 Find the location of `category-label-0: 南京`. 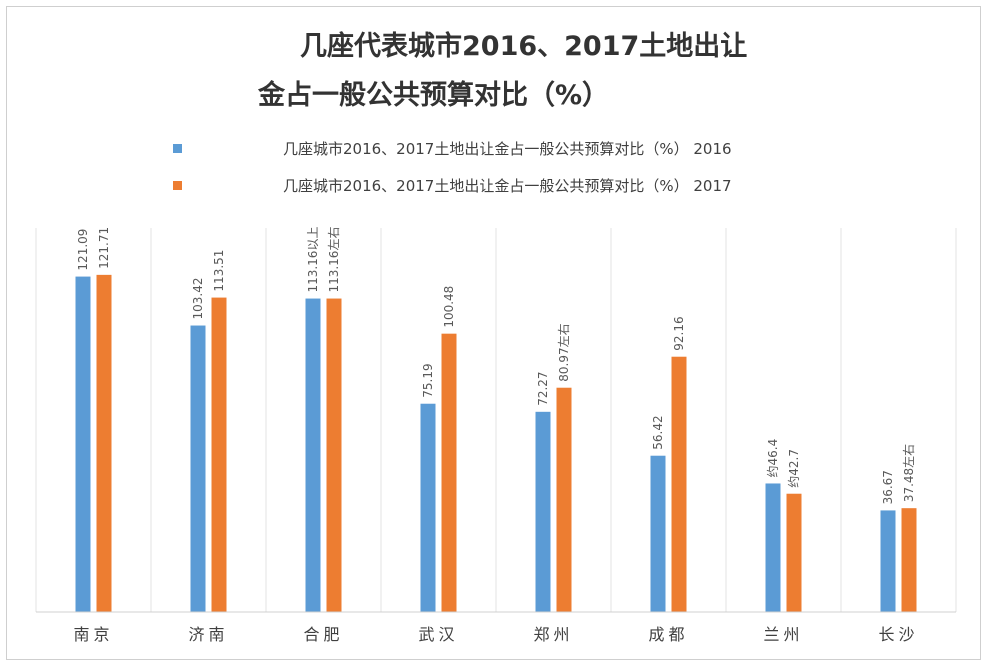

category-label-0: 南京 is located at coordinates (93, 634).